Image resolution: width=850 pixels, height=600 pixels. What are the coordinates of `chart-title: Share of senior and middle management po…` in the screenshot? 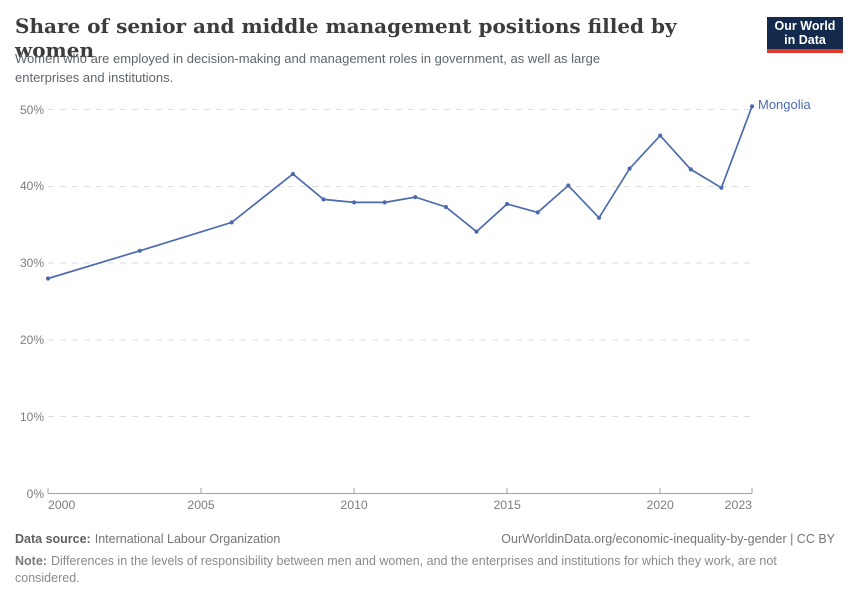 It's located at (346, 38).